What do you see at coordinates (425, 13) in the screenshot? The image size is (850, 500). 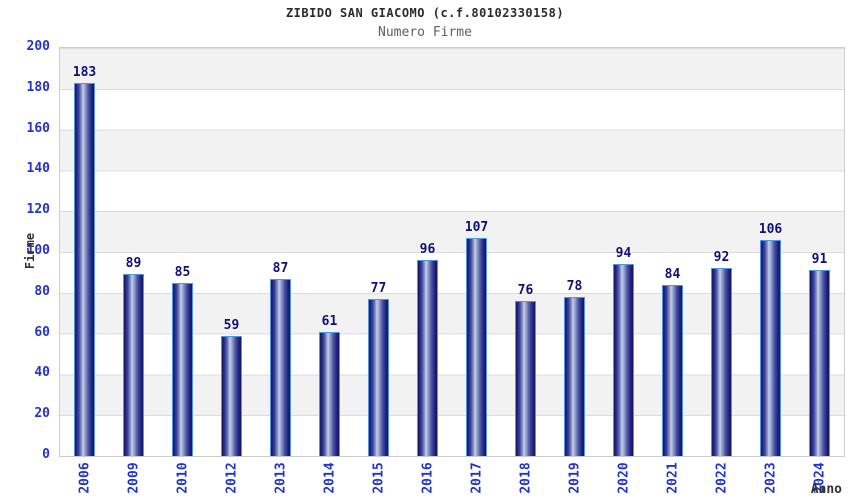 I see `chart-title: ZIBIDO SAN GIACOMO (c.f.80102330158)` at bounding box center [425, 13].